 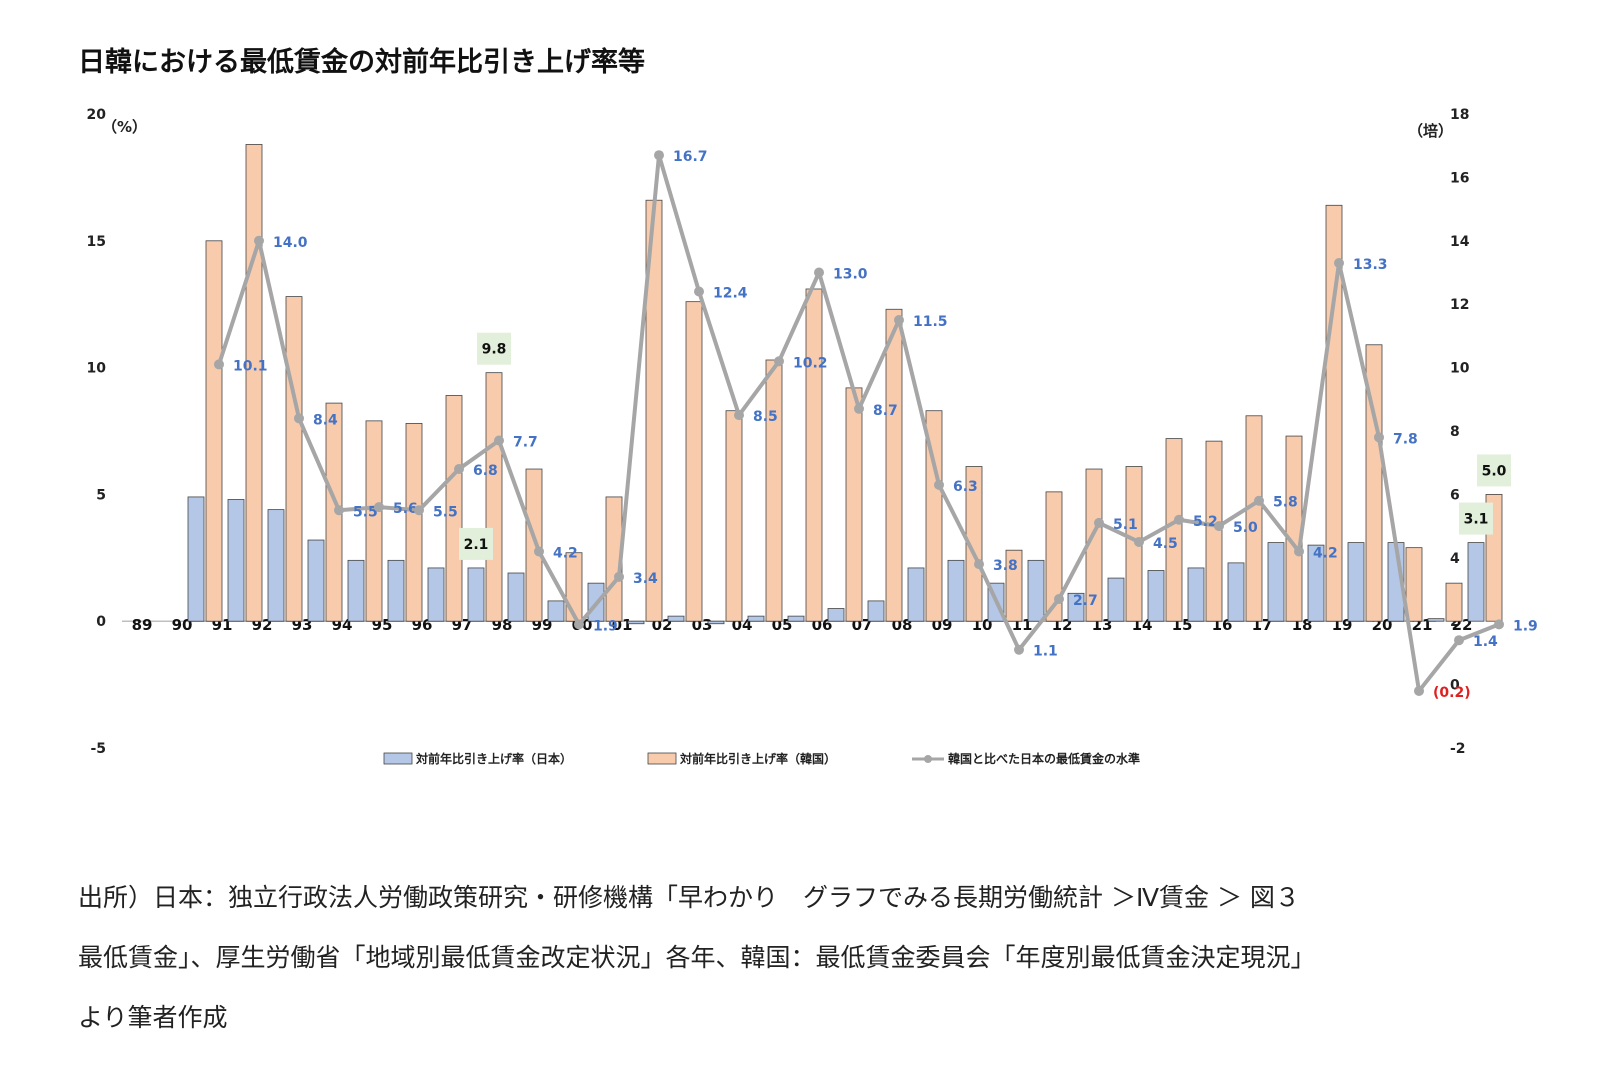 I want to click on line-data-label: 16.7, so click(x=690, y=157).